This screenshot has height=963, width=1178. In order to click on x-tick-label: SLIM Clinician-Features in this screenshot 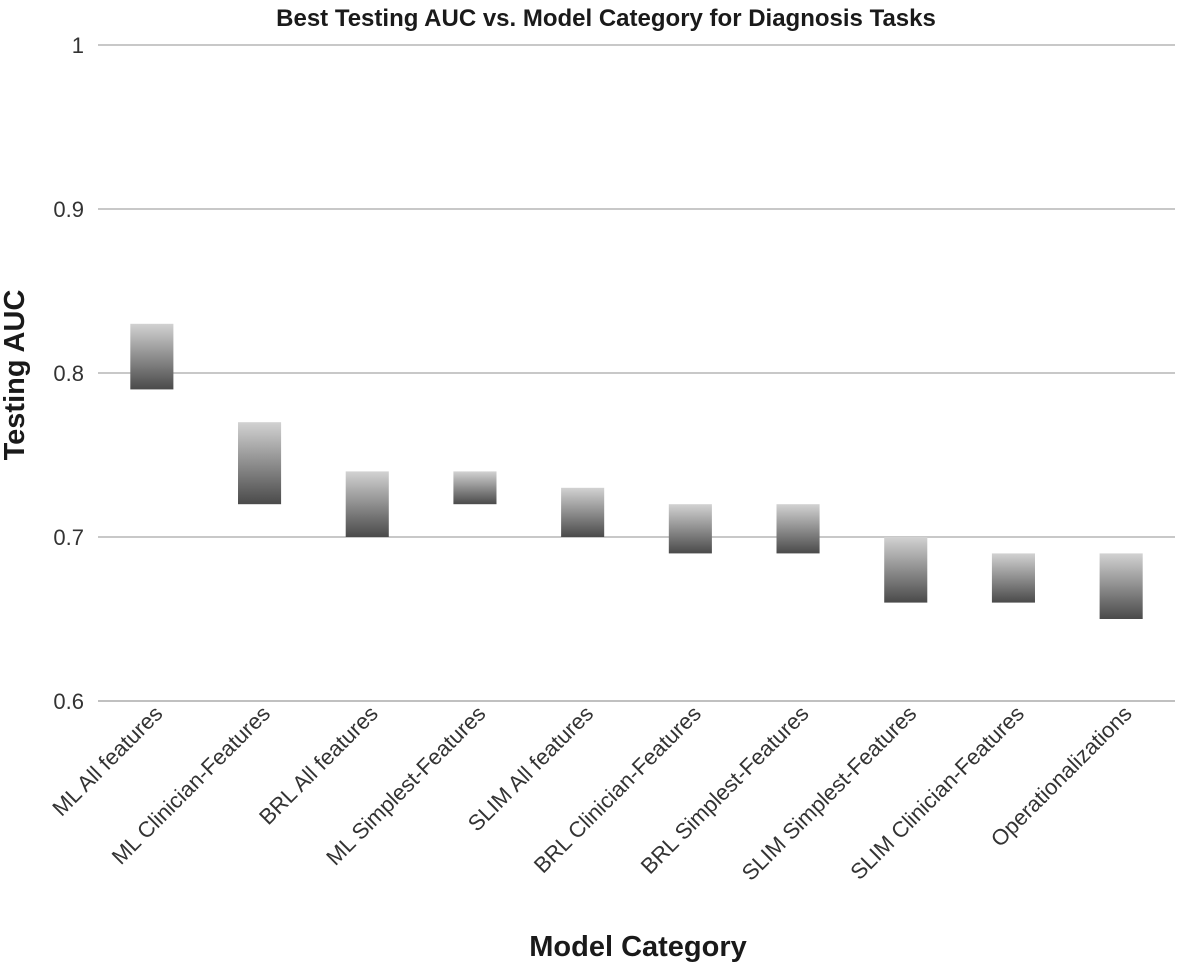, I will do `click(937, 793)`.